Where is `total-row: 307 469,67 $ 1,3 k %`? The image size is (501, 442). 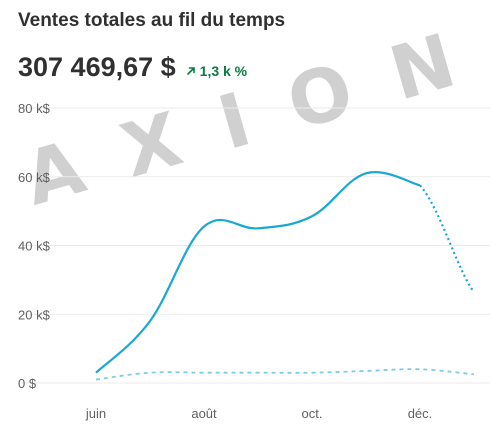 total-row: 307 469,67 $ 1,3 k % is located at coordinates (132, 67).